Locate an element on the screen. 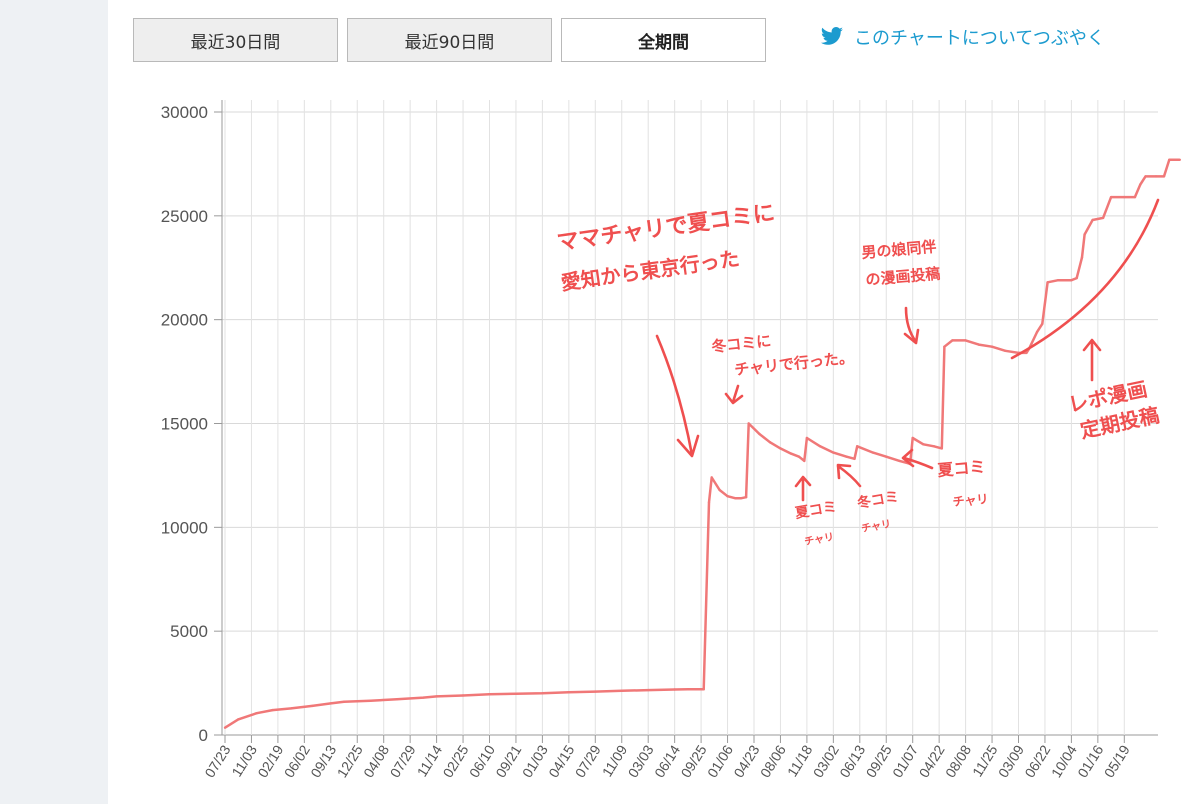  x-tick-label: 04/15 is located at coordinates (561, 761).